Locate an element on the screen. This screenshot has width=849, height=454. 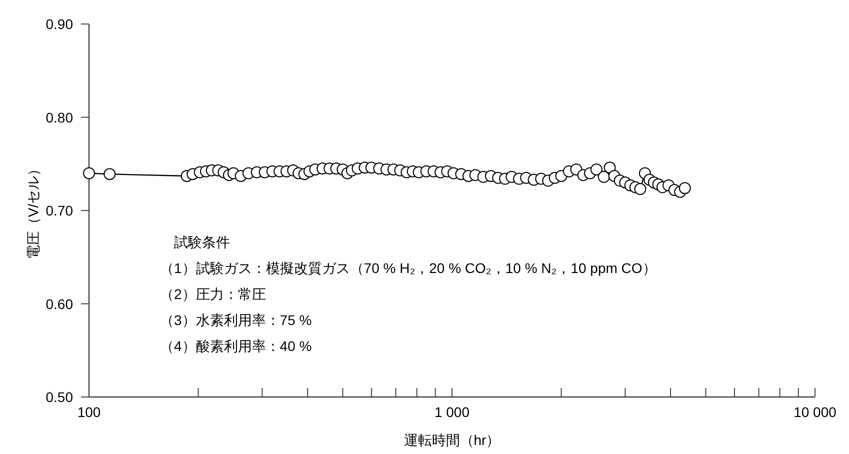
annotation: （1）試験ガス：模擬改質ガス（70 % H₂，20 % CO₂，10 % N₂，10 ppm CO） is located at coordinates (408, 268).